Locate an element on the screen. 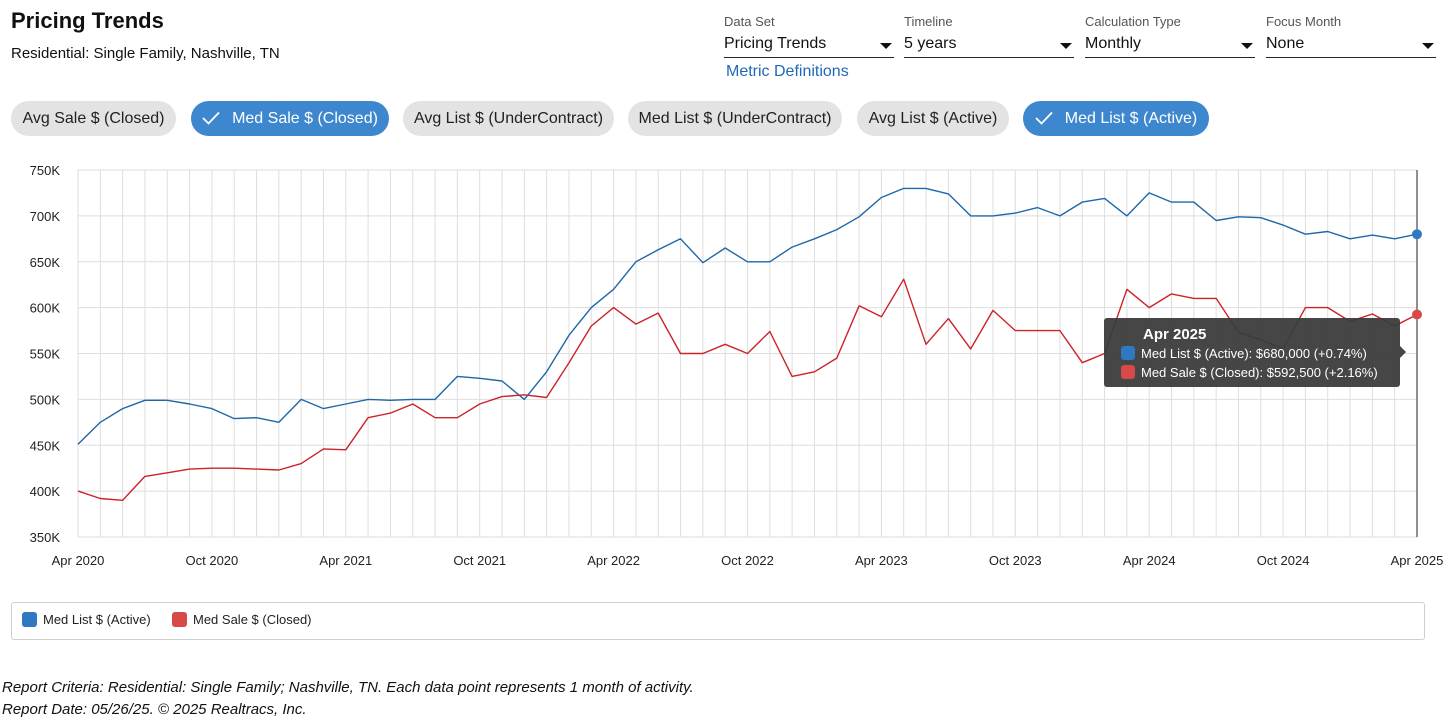 The width and height of the screenshot is (1456, 718). dataset-dropdown: Data Set Pricing Trends is located at coordinates (809, 36).